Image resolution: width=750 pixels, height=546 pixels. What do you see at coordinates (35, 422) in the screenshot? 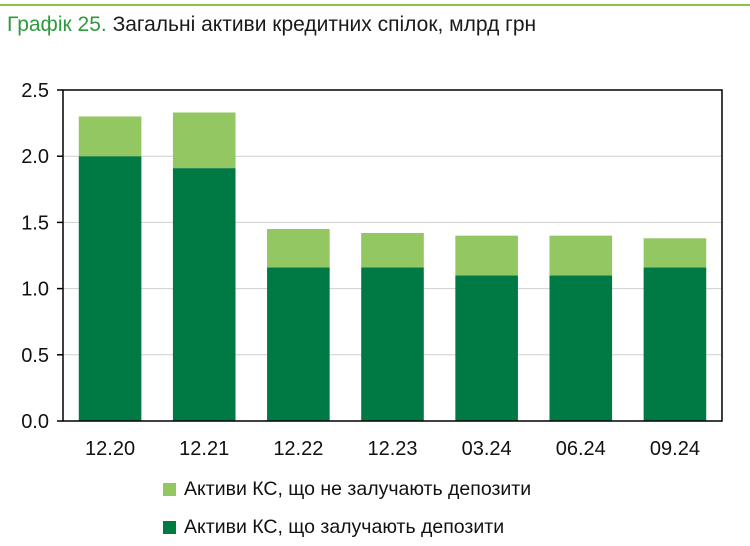
I see `y-tick-label: 0.0` at bounding box center [35, 422].